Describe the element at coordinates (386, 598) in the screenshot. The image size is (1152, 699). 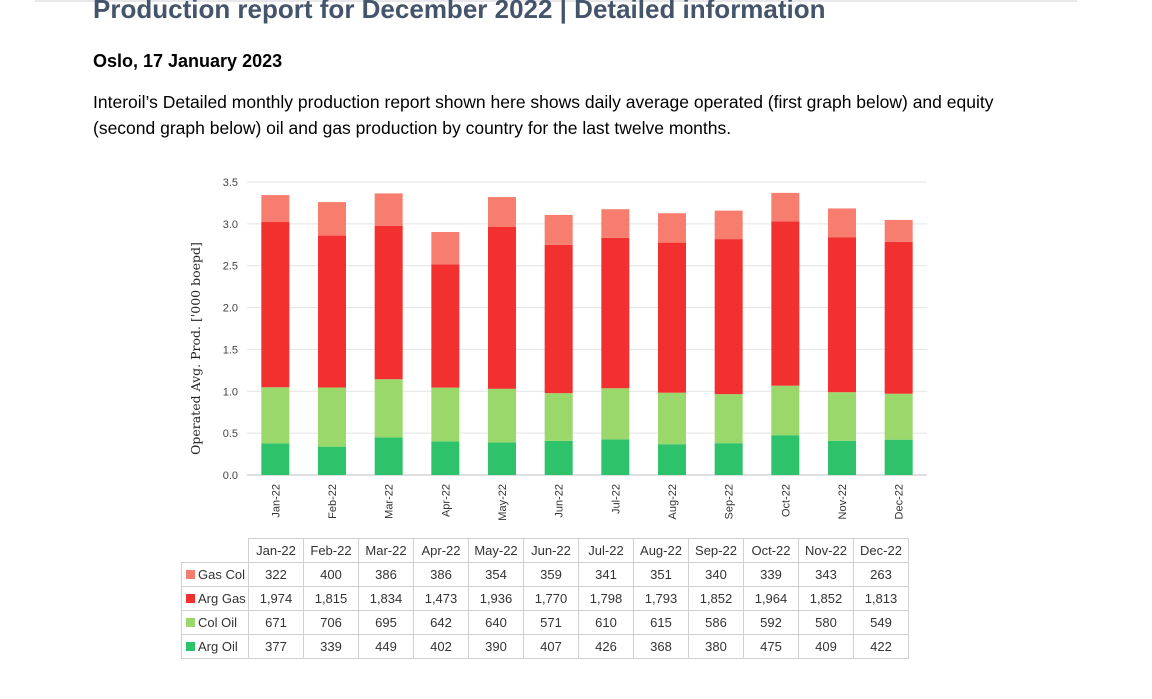
I see `table-cell: 1,834` at that location.